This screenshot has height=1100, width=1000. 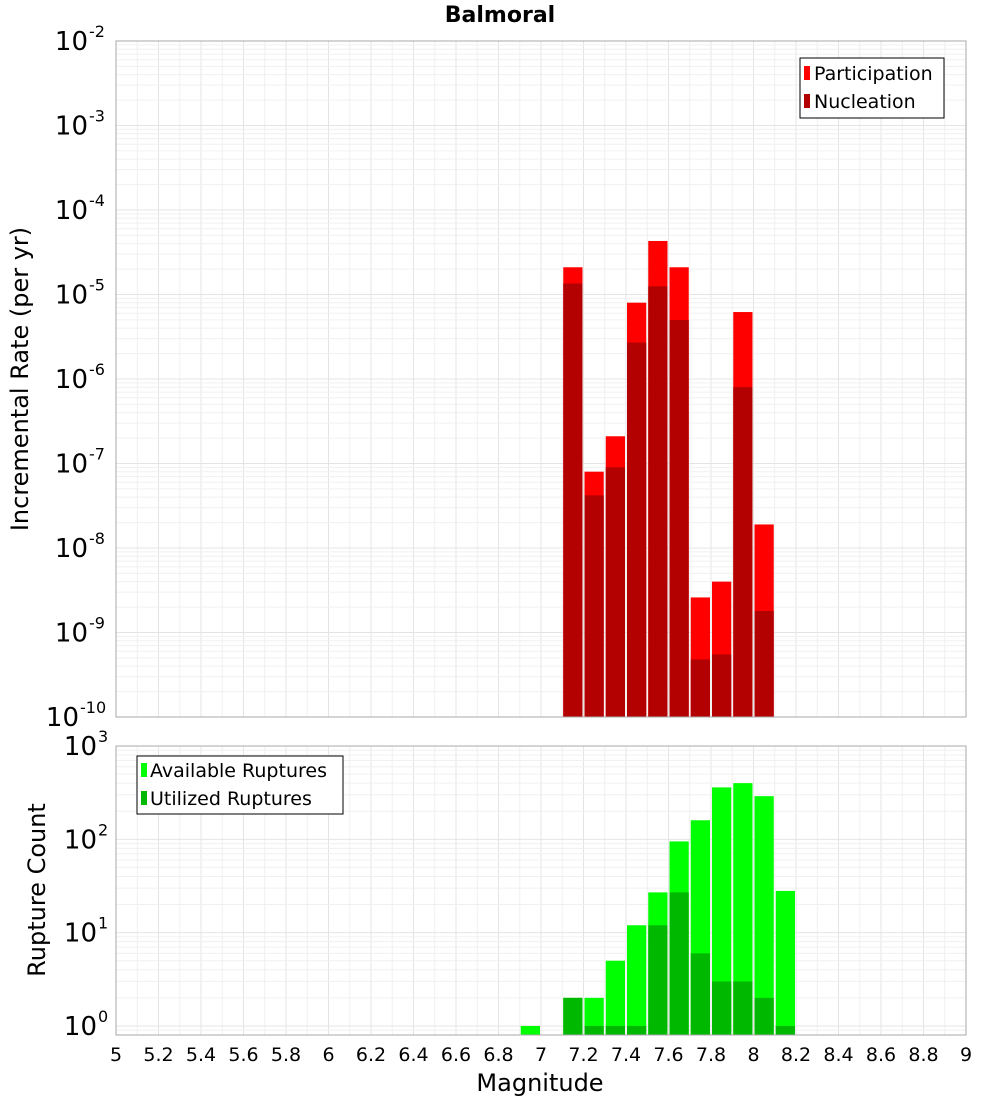 I want to click on top-chart-bars, so click(x=668, y=478).